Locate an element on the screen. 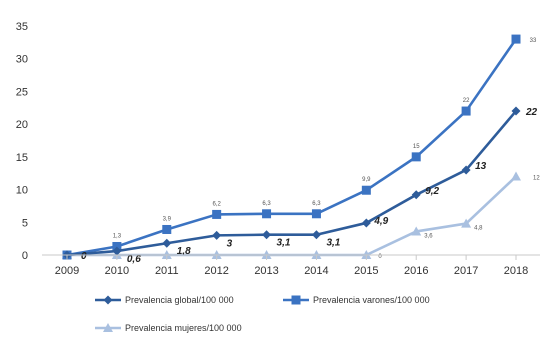  data-label: 9,9 is located at coordinates (366, 180).